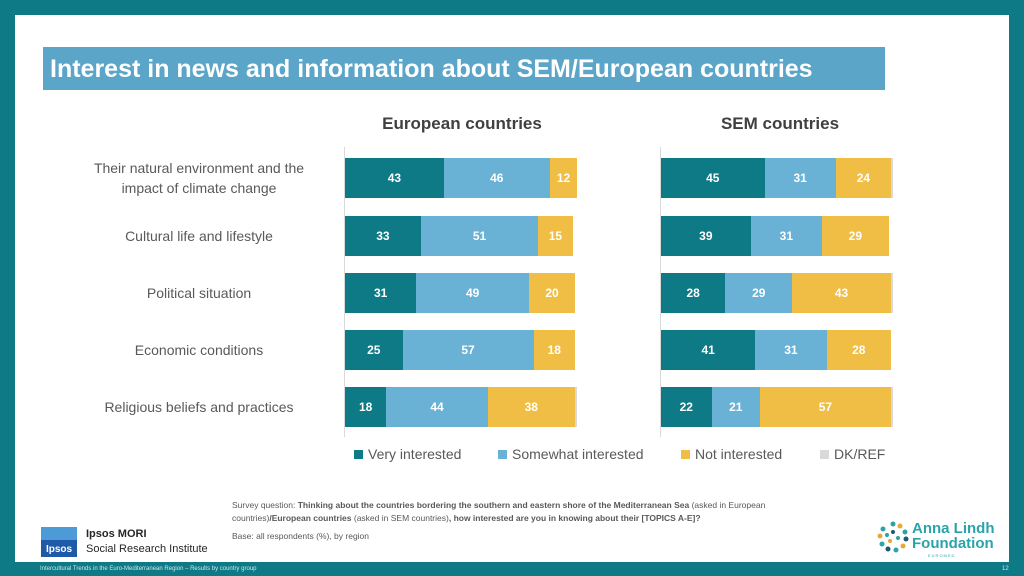  I want to click on bar-data-label: 22, so click(686, 407).